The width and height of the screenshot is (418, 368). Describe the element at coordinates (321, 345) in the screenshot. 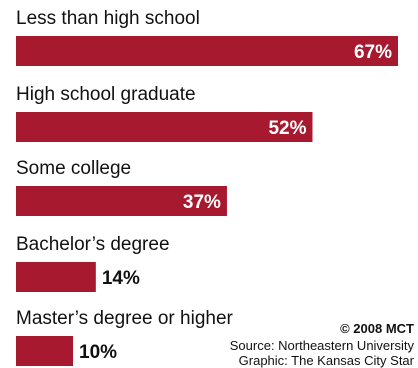

I see `source-note: Source: Northeastern University` at that location.